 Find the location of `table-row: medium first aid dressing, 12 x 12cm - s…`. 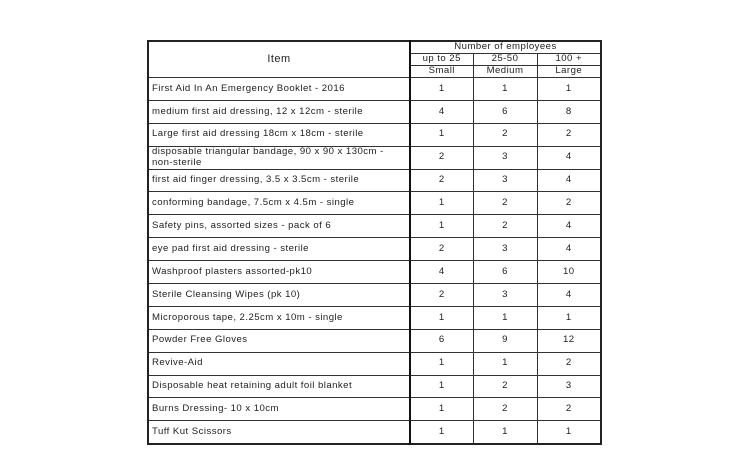

table-row: medium first aid dressing, 12 x 12cm - s… is located at coordinates (374, 111).